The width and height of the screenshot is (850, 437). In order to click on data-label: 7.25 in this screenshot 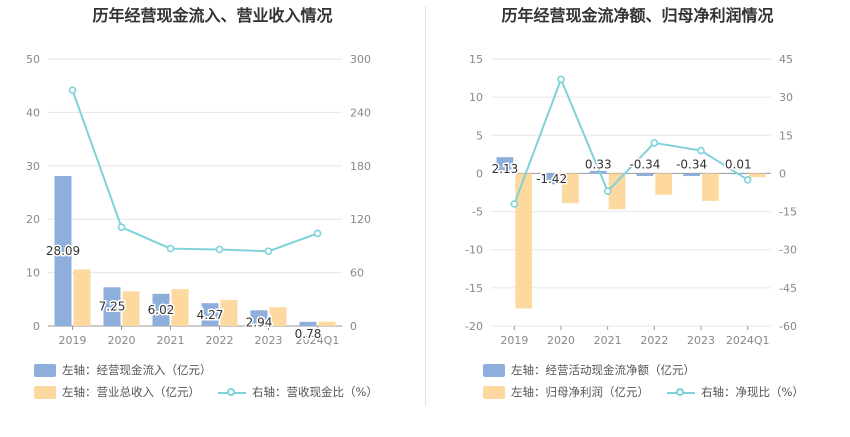, I will do `click(112, 307)`.